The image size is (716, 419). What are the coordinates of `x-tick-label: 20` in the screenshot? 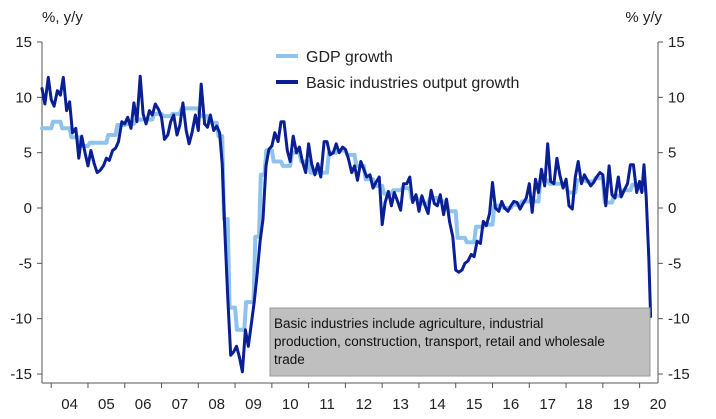 It's located at (658, 404).